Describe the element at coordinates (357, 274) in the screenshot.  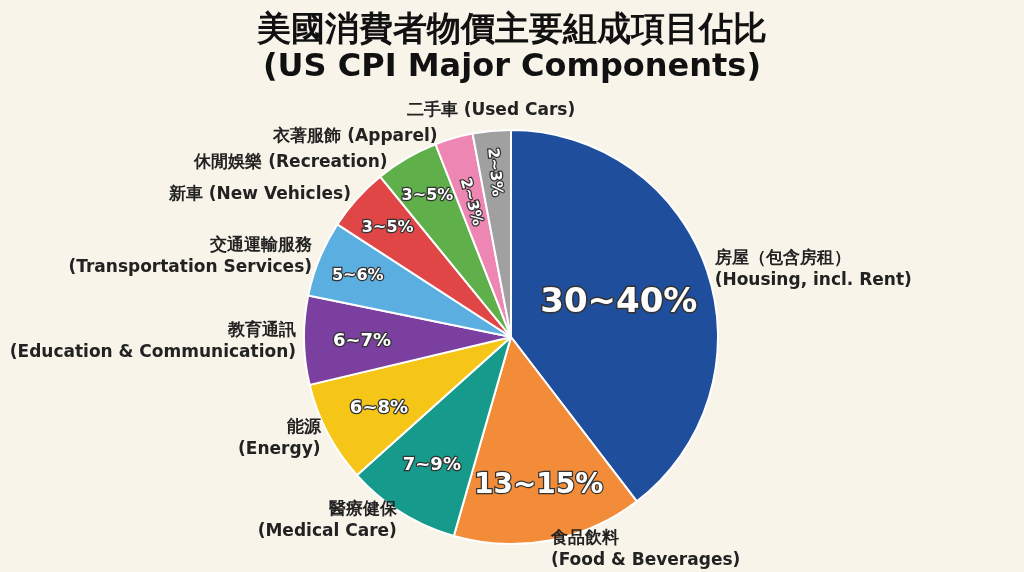
I see `data-label: 5~6%` at that location.